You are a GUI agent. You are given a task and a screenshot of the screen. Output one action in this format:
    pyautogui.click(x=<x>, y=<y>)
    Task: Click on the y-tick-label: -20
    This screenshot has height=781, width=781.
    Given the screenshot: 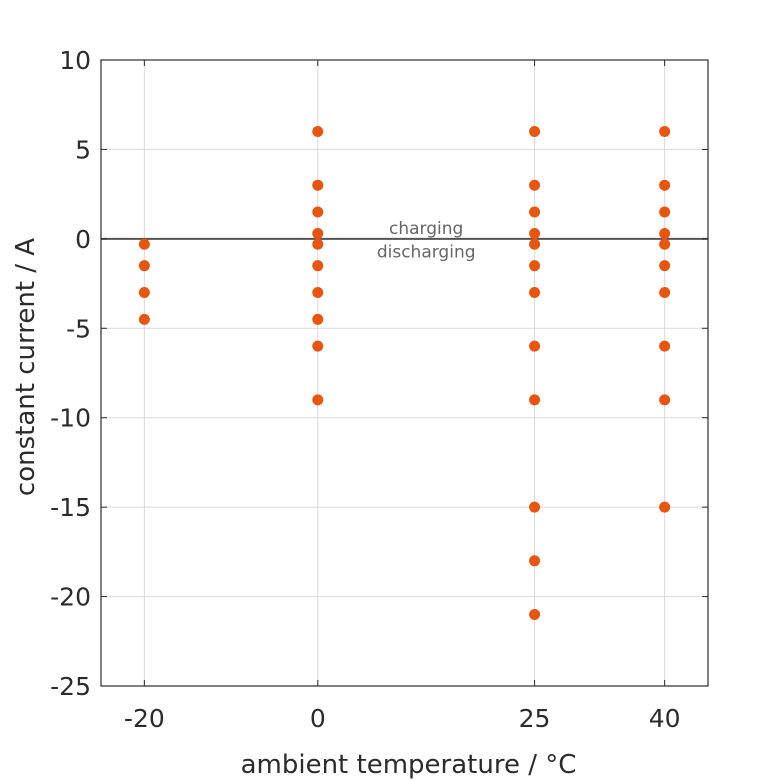 What is the action you would take?
    pyautogui.click(x=70, y=597)
    